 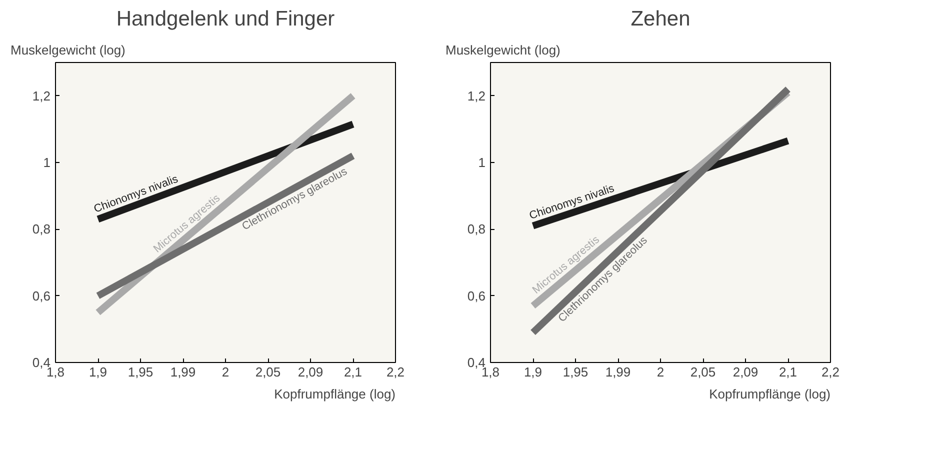 I want to click on chart-title: Zehen, so click(x=660, y=19).